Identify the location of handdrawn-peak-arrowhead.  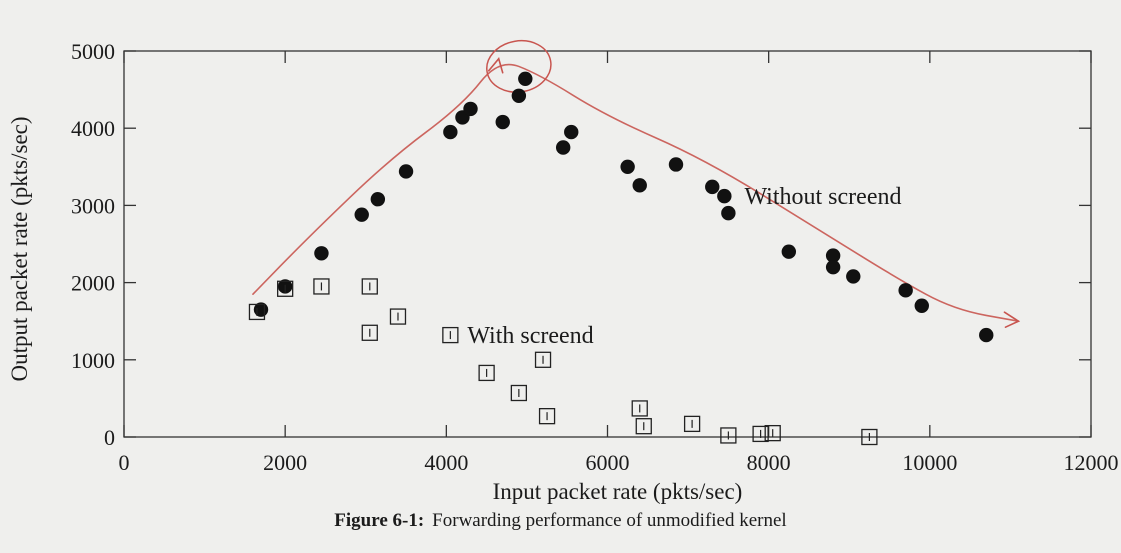
(495, 65).